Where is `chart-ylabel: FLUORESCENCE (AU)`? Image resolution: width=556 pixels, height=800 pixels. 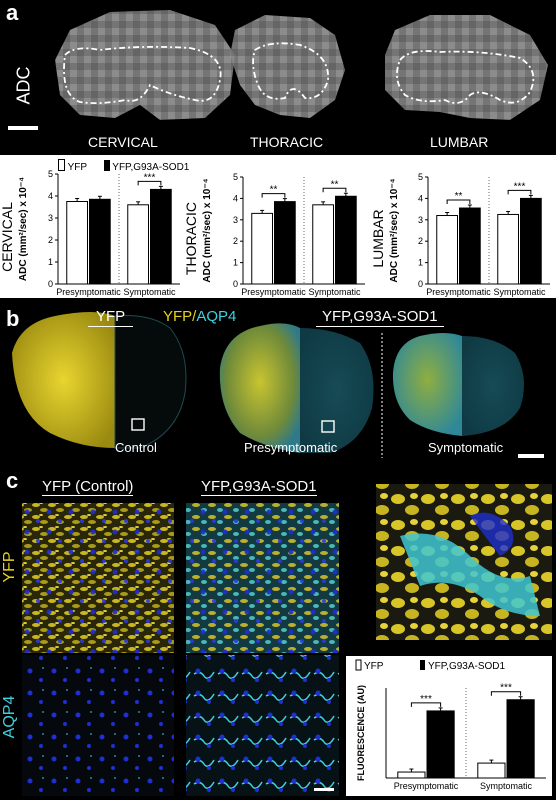
chart-ylabel: FLUORESCENCE (AU) is located at coordinates (361, 733).